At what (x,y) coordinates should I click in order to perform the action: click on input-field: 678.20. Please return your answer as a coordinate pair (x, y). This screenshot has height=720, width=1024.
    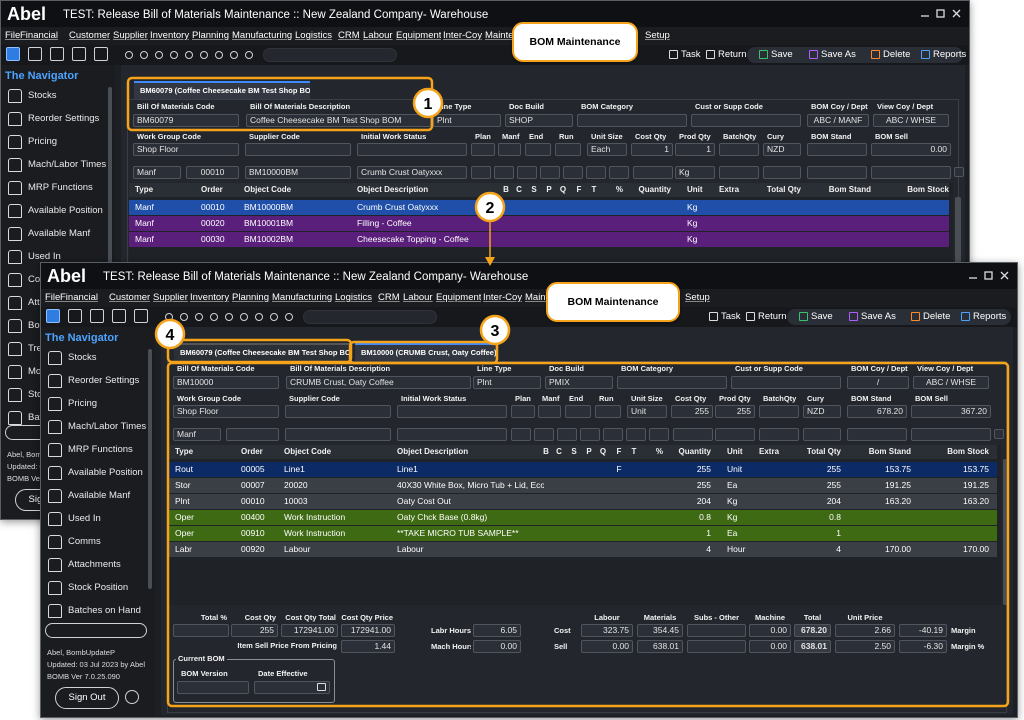
    Looking at the image, I should click on (877, 411).